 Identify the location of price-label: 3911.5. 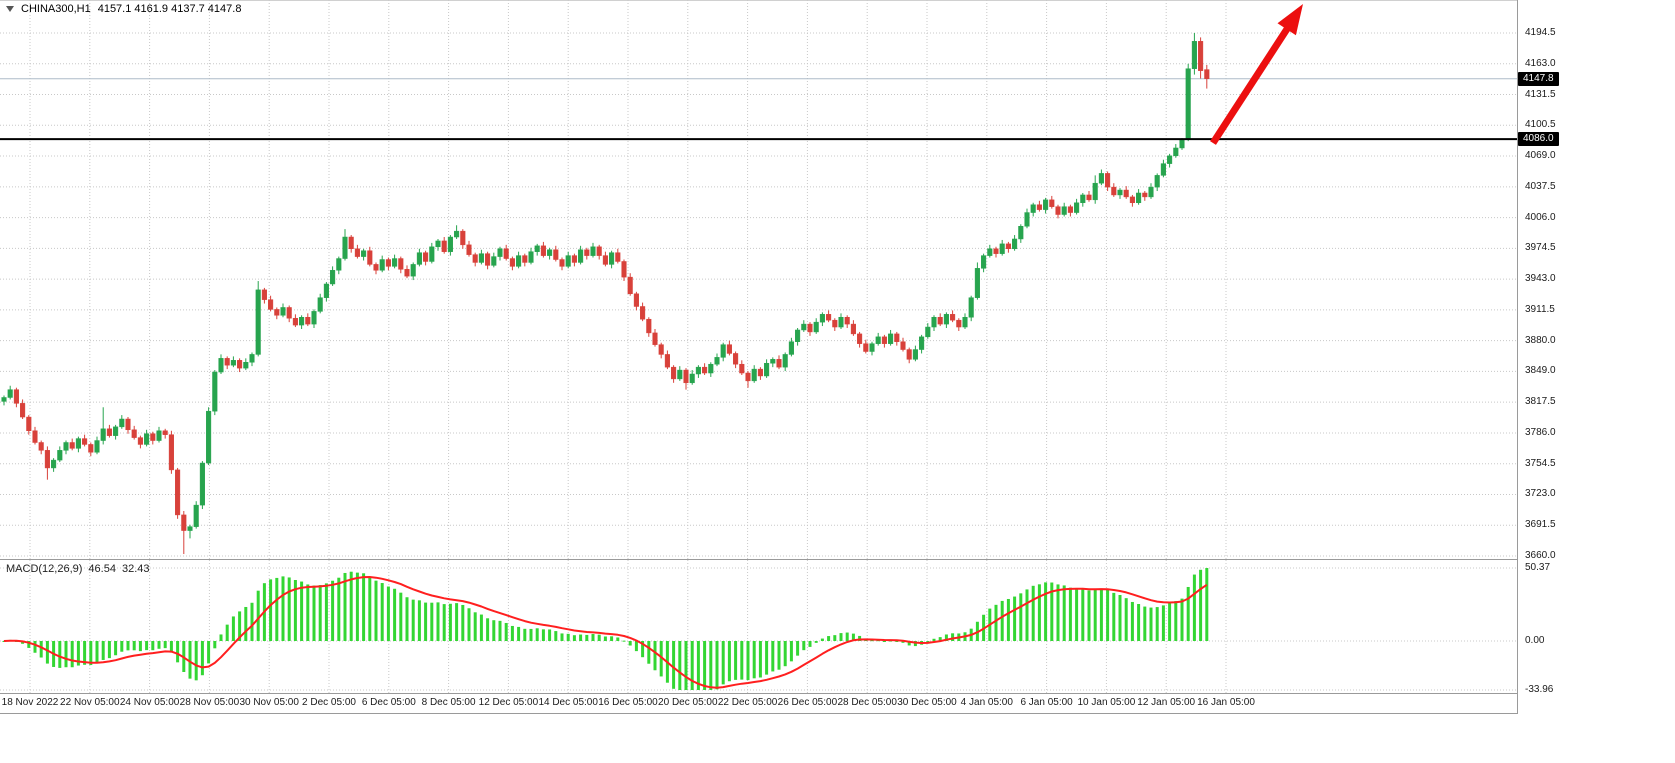
(1540, 309).